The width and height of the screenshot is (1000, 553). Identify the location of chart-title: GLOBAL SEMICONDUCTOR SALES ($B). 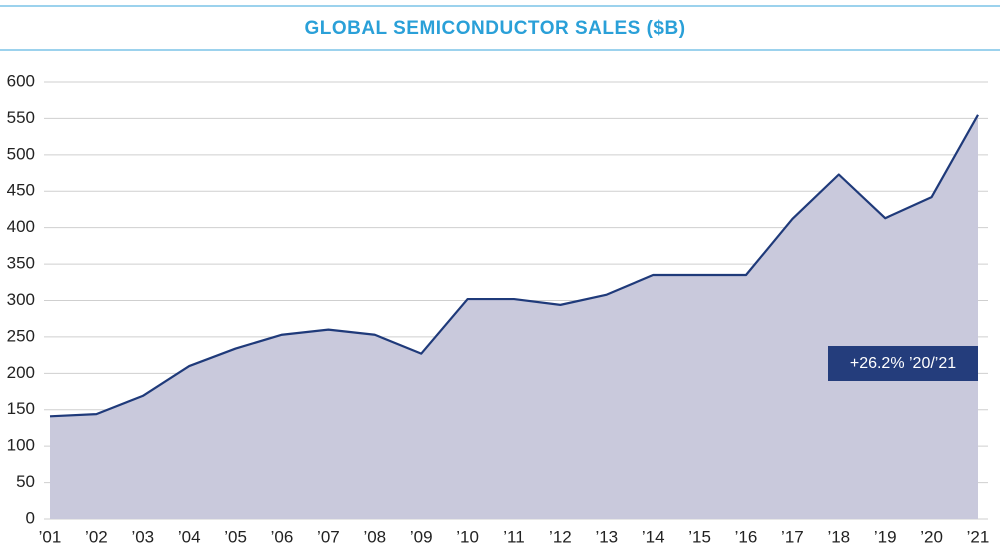
(494, 28).